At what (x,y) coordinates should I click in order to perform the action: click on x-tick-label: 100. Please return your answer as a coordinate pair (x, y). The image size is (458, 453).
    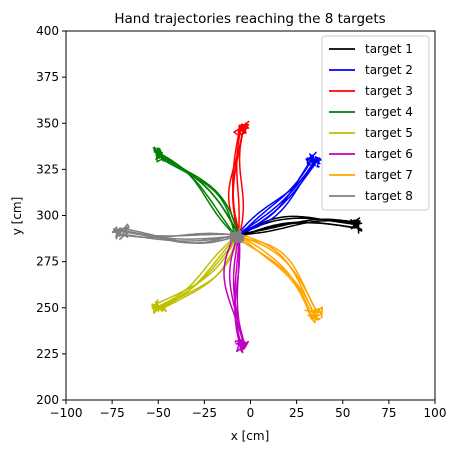
    Looking at the image, I should click on (435, 413).